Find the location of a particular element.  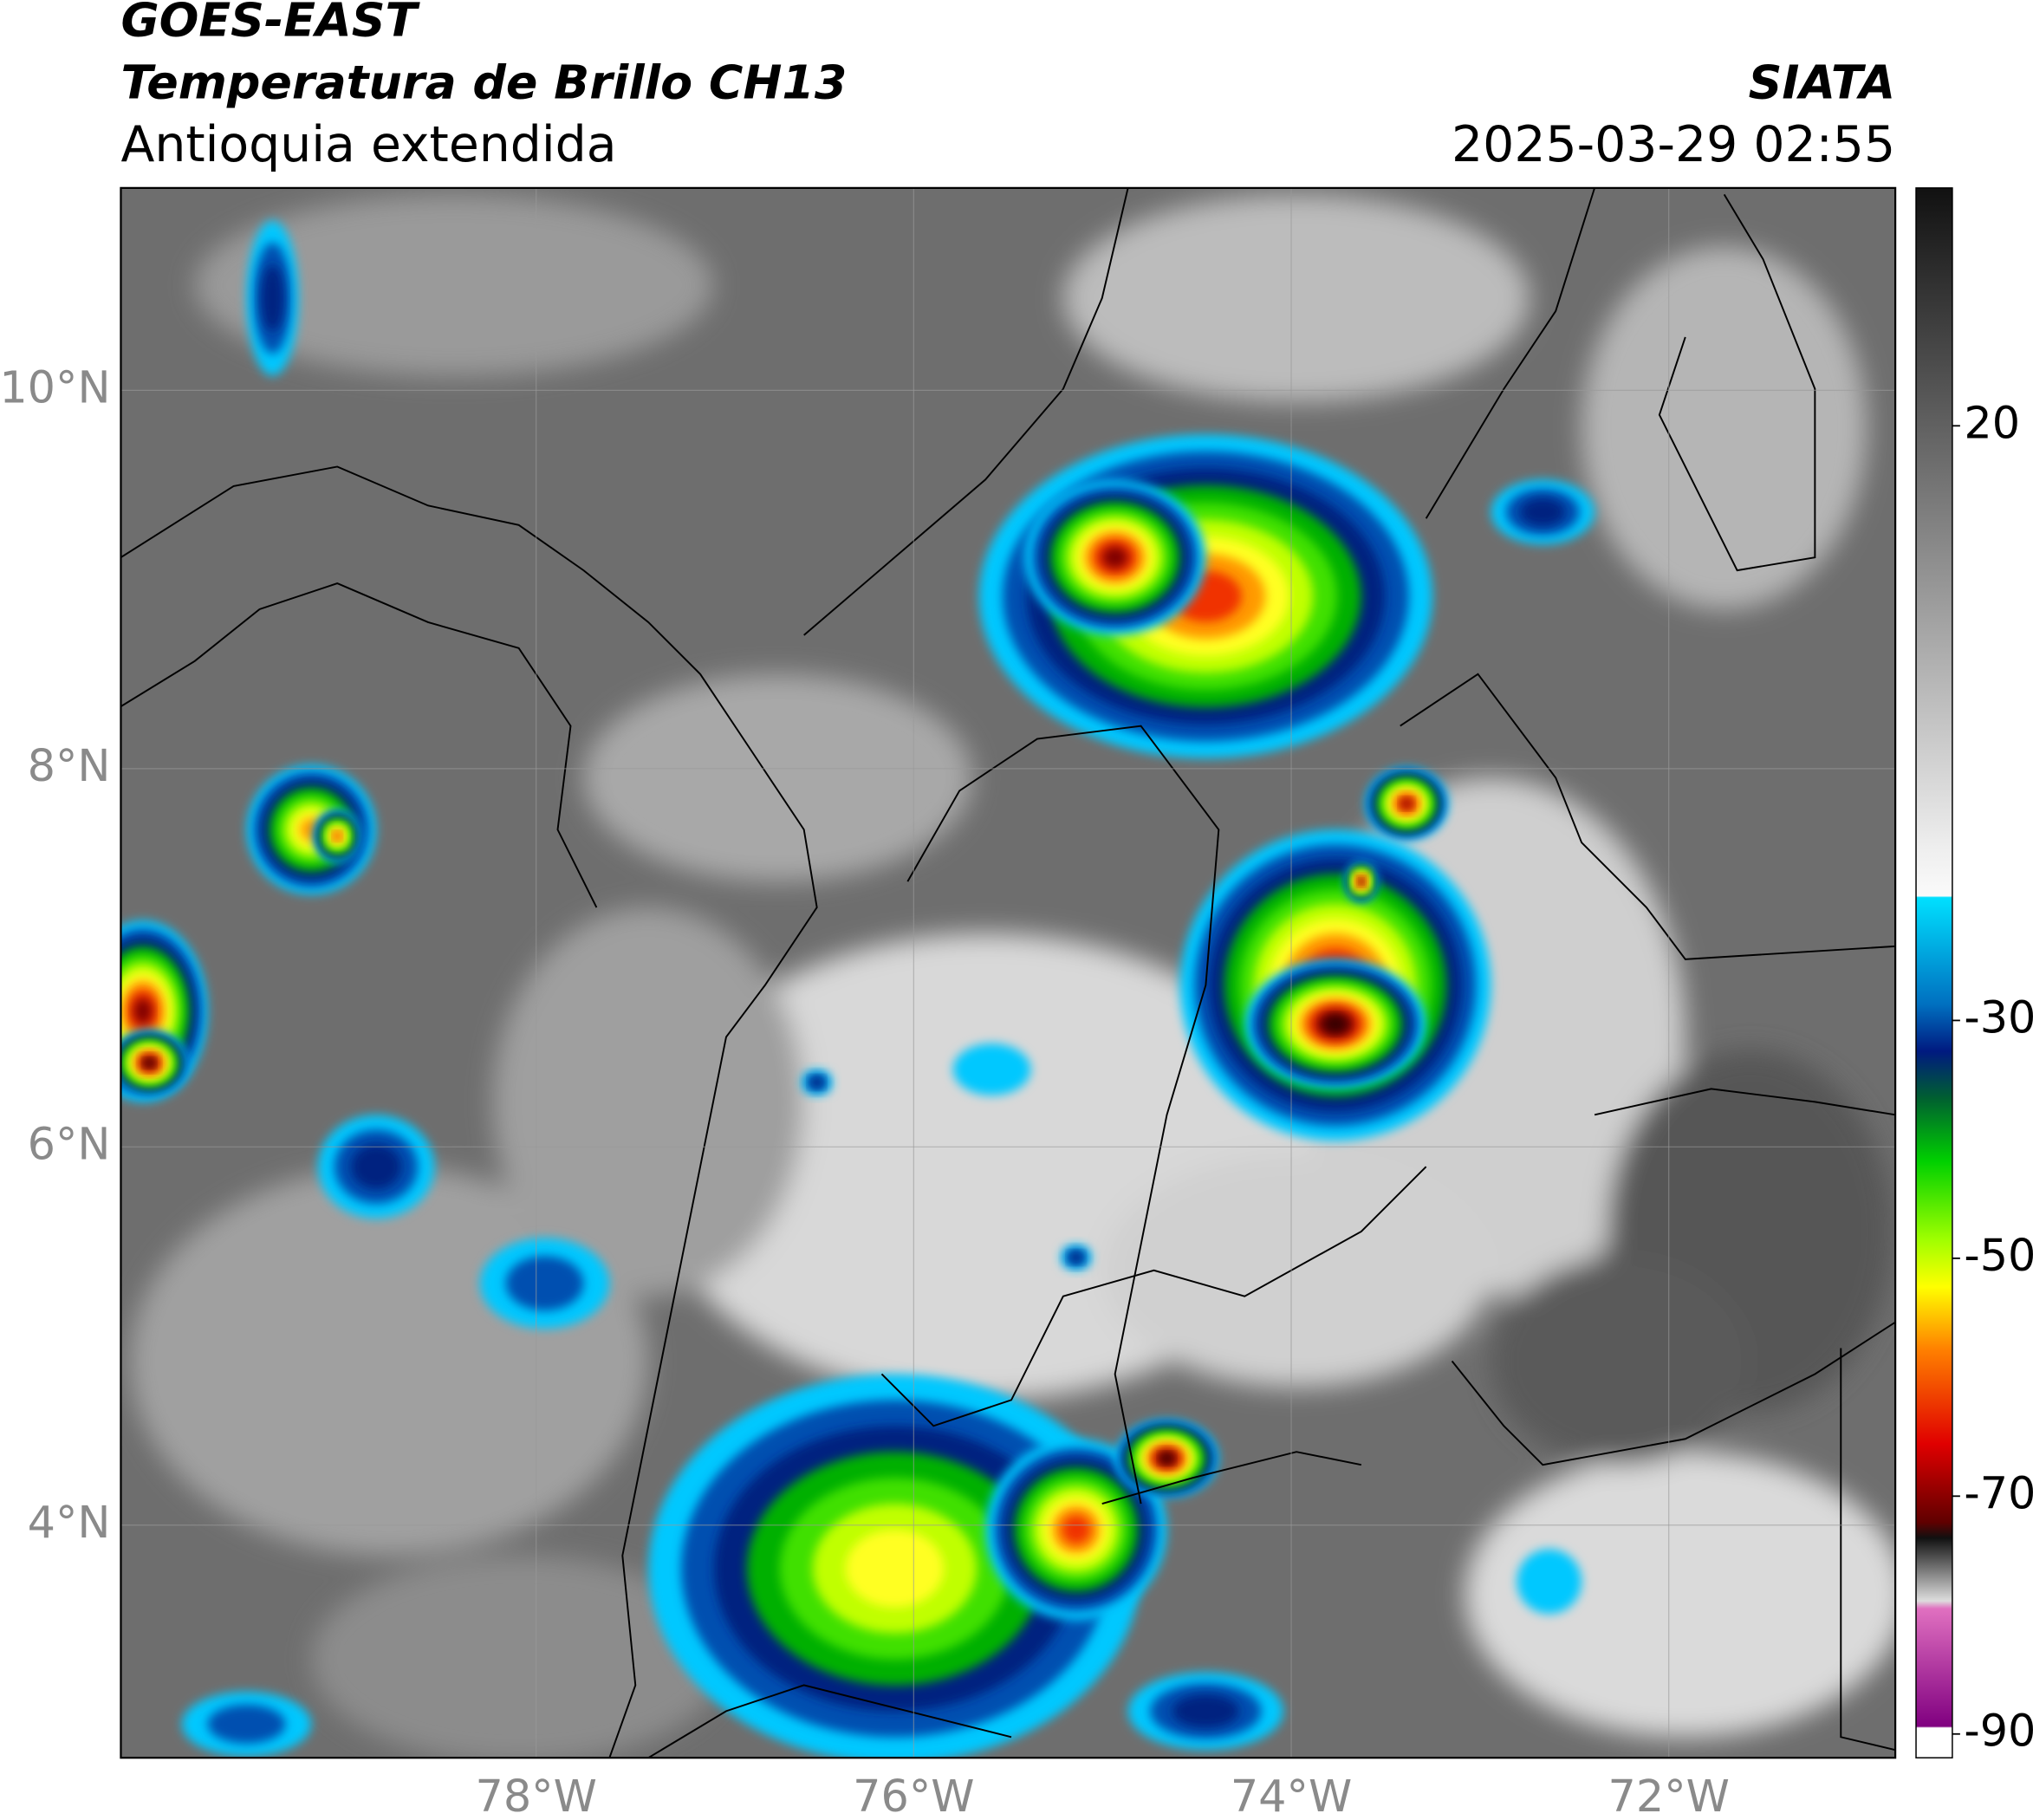

x-tick-label: 72°W is located at coordinates (1668, 1795).